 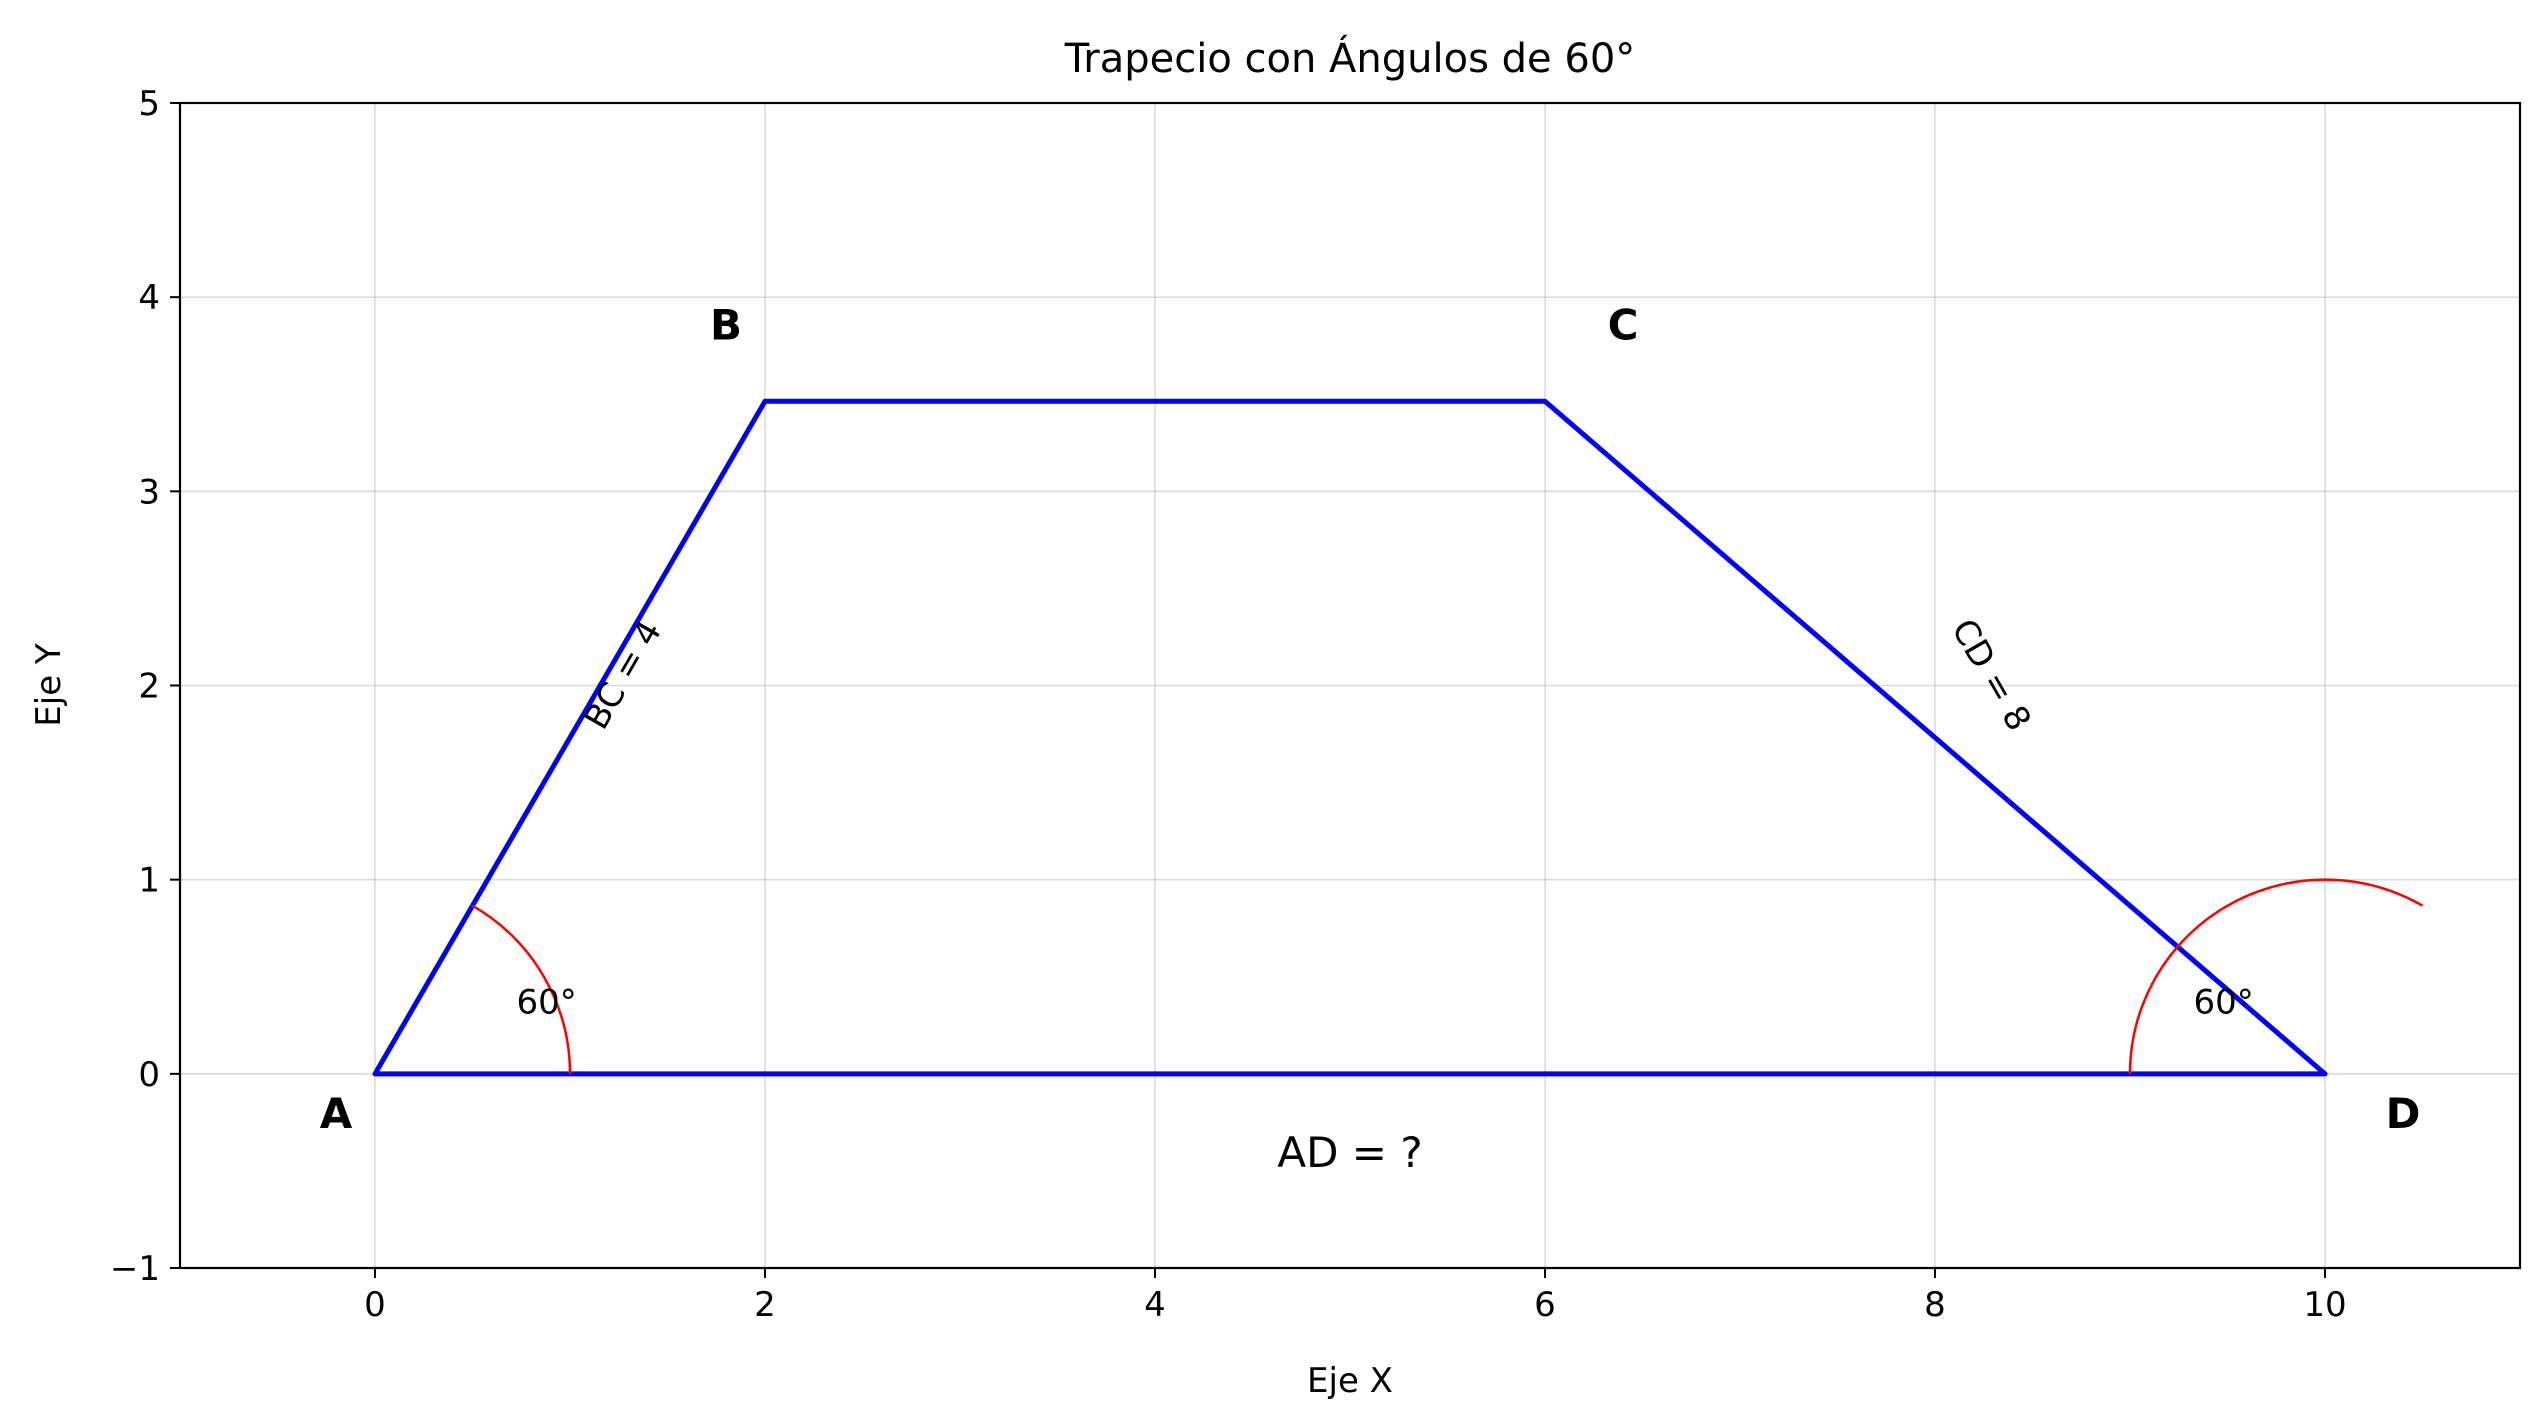 I want to click on vertex-label: B, so click(x=726, y=325).